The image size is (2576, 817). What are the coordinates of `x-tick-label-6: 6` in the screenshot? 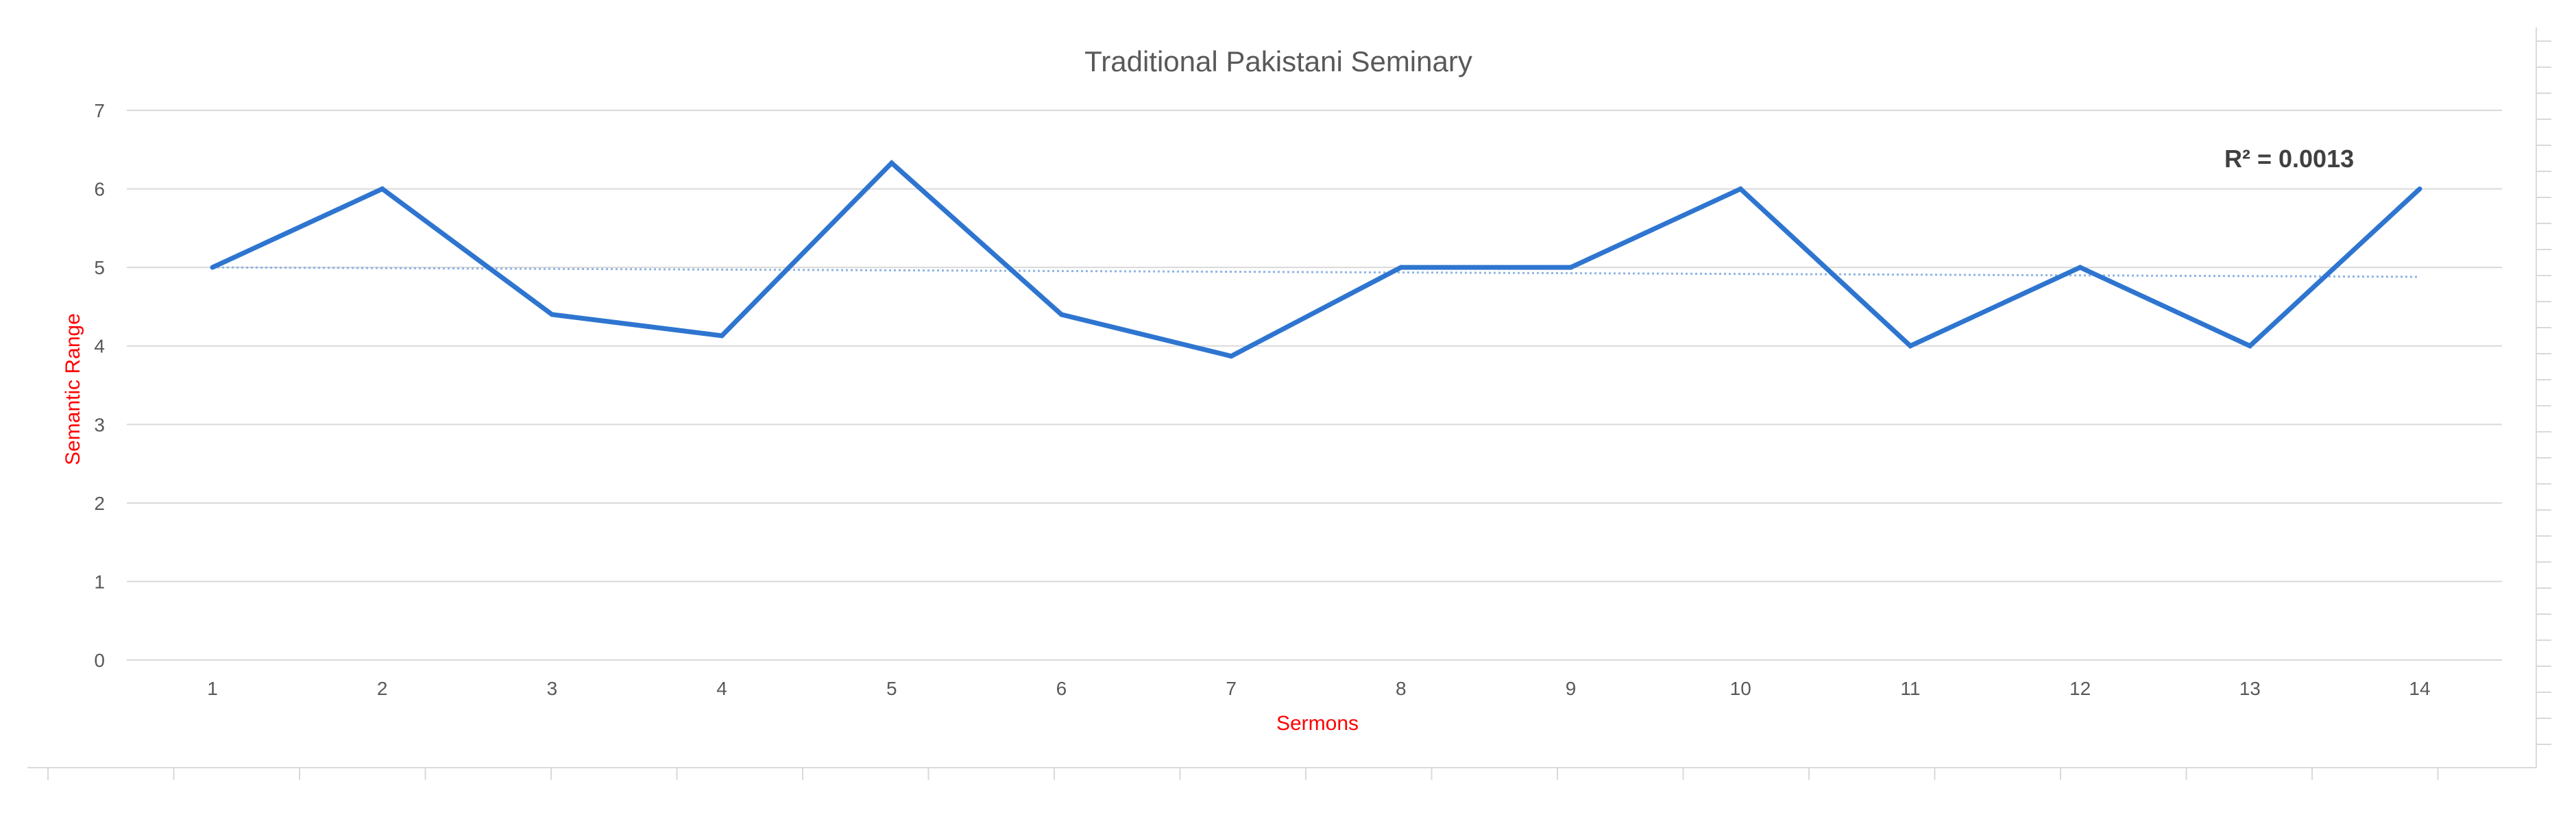 It's located at (1061, 689).